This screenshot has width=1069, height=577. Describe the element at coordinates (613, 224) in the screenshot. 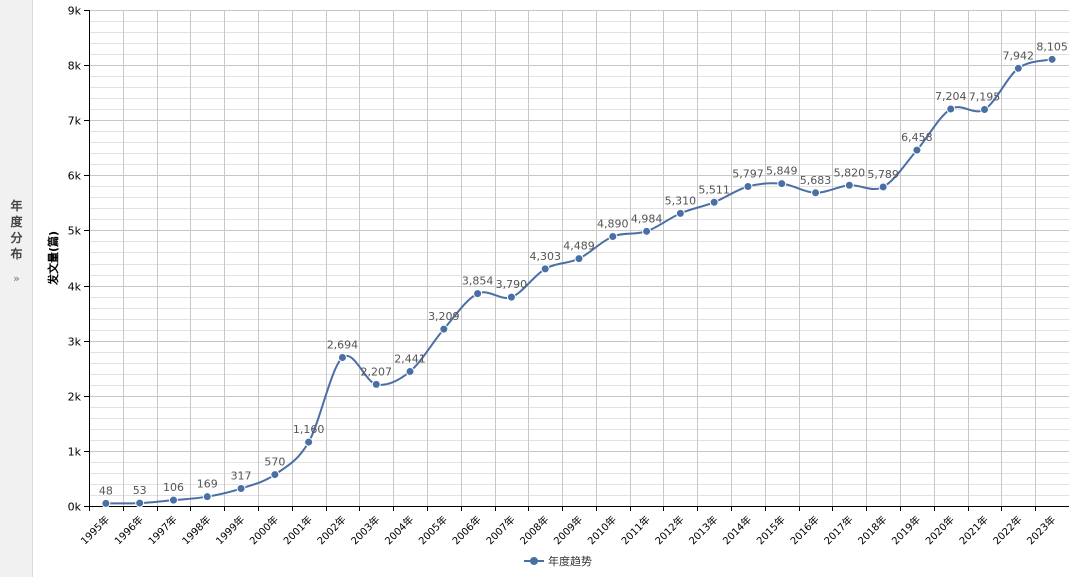

I see `data-label: 4,890` at that location.